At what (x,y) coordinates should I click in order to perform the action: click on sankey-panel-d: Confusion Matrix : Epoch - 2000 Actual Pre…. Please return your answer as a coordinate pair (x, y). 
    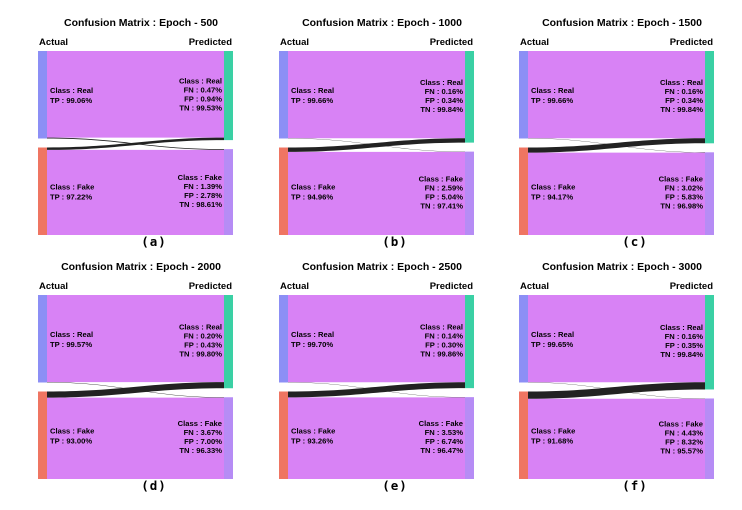
    Looking at the image, I should click on (135, 377).